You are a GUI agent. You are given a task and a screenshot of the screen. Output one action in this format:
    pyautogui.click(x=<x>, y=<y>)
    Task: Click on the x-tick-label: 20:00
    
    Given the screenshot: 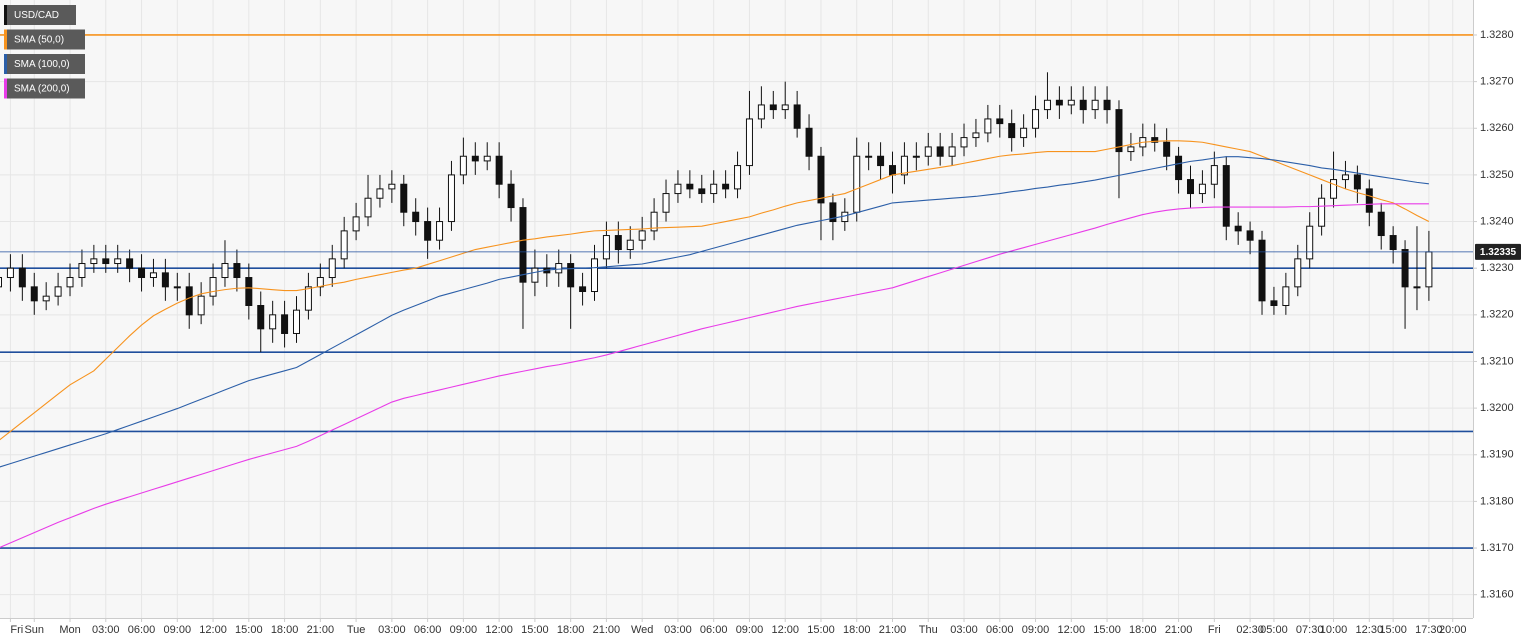 What is the action you would take?
    pyautogui.click(x=1453, y=630)
    